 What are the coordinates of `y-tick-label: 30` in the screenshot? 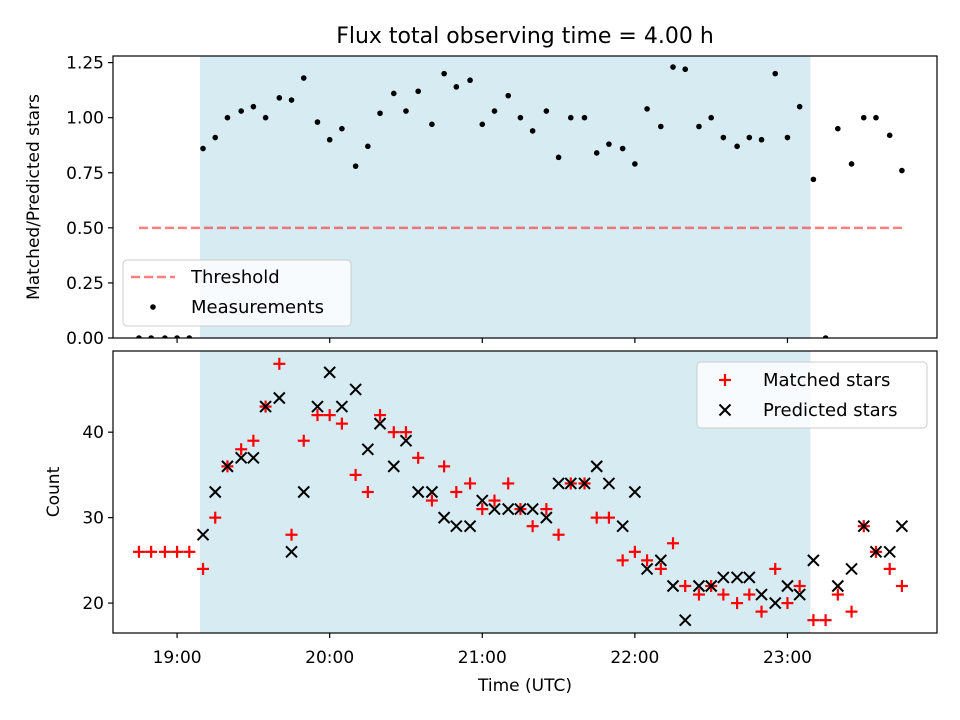 It's located at (93, 519).